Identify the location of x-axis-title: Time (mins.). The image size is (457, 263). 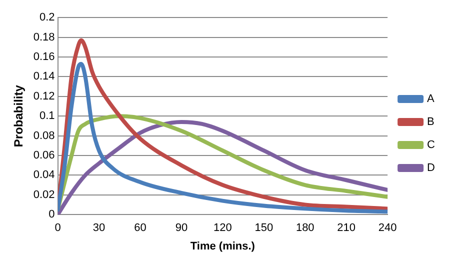
(223, 246).